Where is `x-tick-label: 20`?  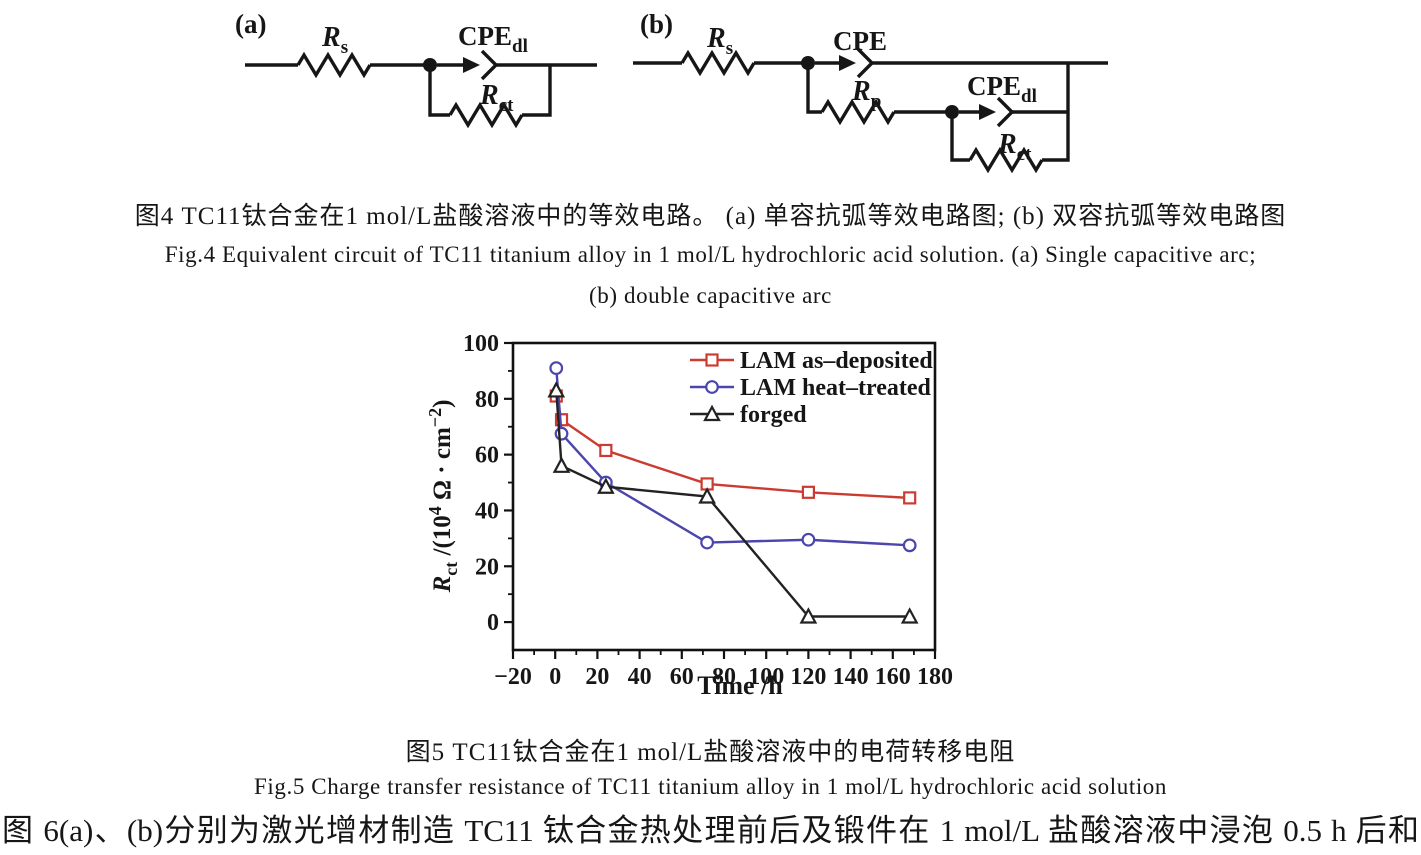 x-tick-label: 20 is located at coordinates (597, 677).